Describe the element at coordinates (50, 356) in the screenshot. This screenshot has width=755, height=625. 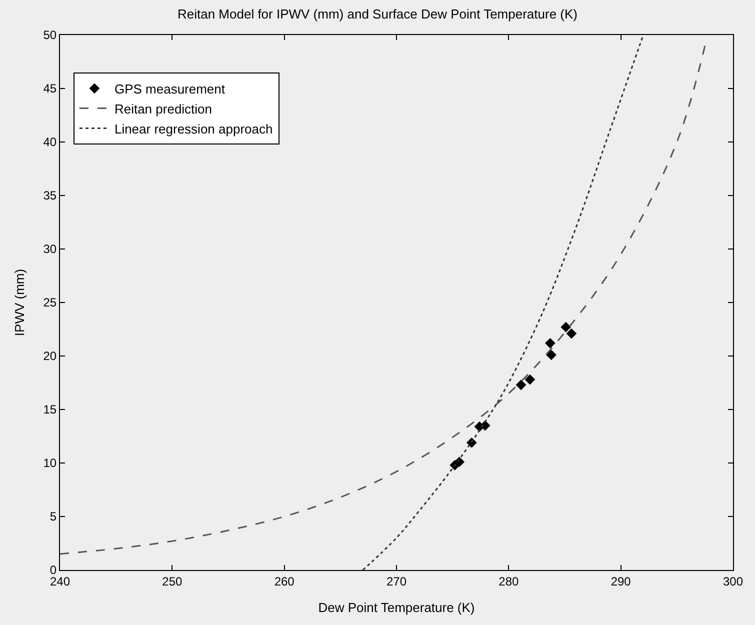
I see `y-tick-label: 20` at that location.